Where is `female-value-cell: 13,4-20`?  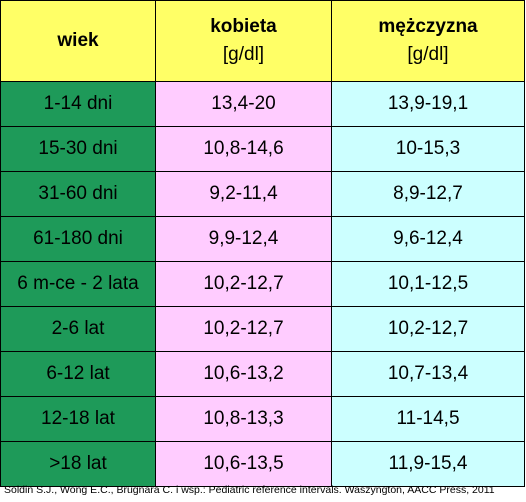
female-value-cell: 13,4-20 is located at coordinates (243, 104).